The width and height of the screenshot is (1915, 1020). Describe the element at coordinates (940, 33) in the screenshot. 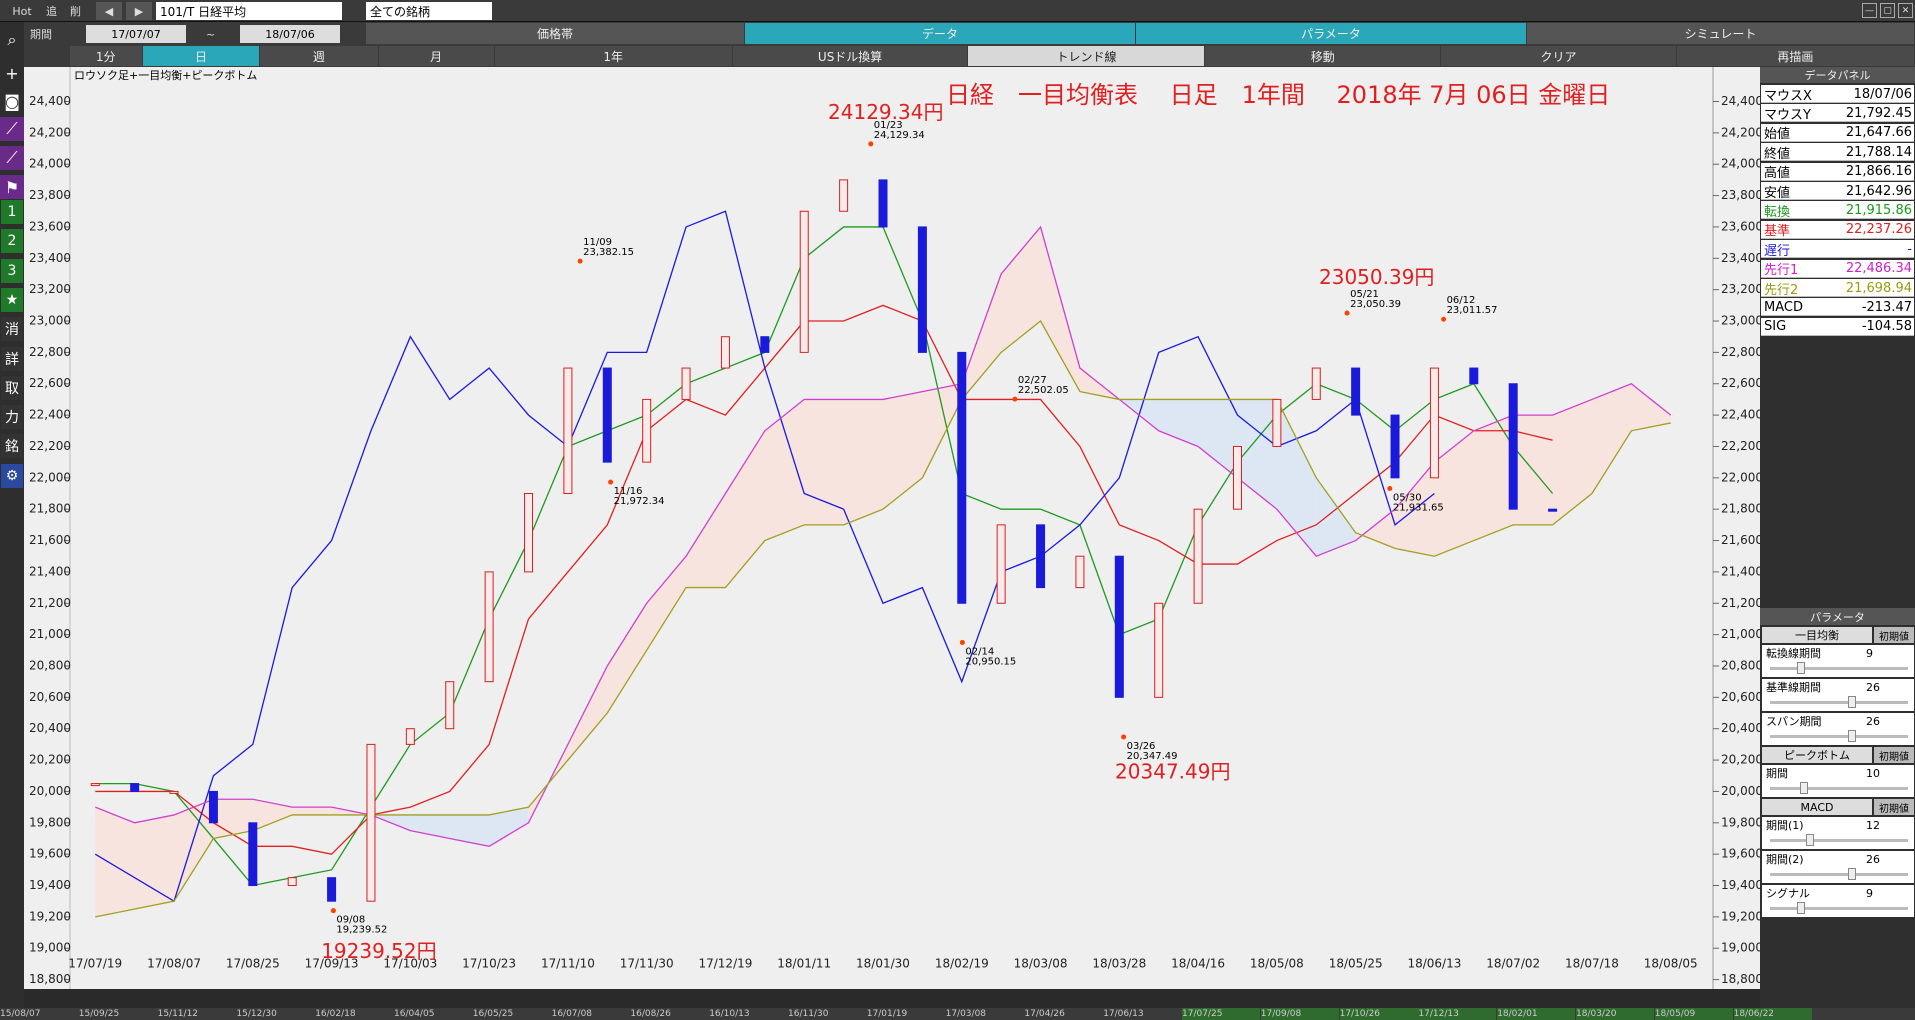

I see `tab: データ` at that location.